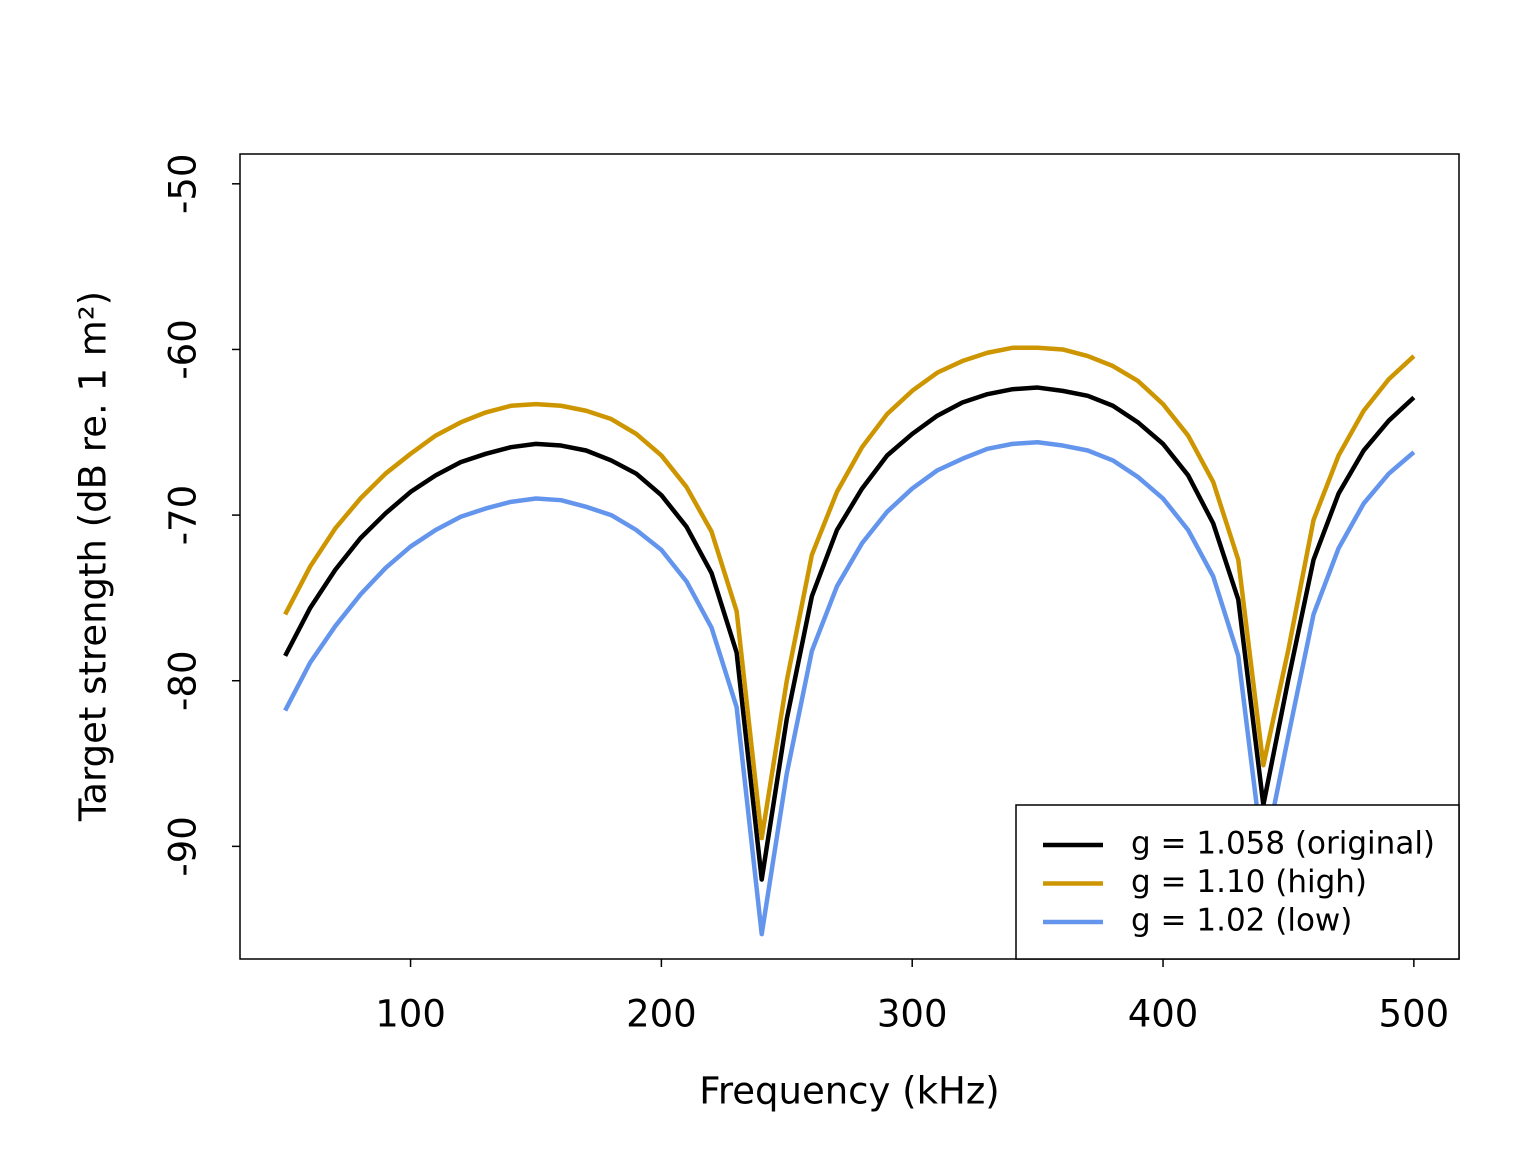 The width and height of the screenshot is (1536, 1152). Describe the element at coordinates (1414, 1014) in the screenshot. I see `x-tick-label: 500` at that location.